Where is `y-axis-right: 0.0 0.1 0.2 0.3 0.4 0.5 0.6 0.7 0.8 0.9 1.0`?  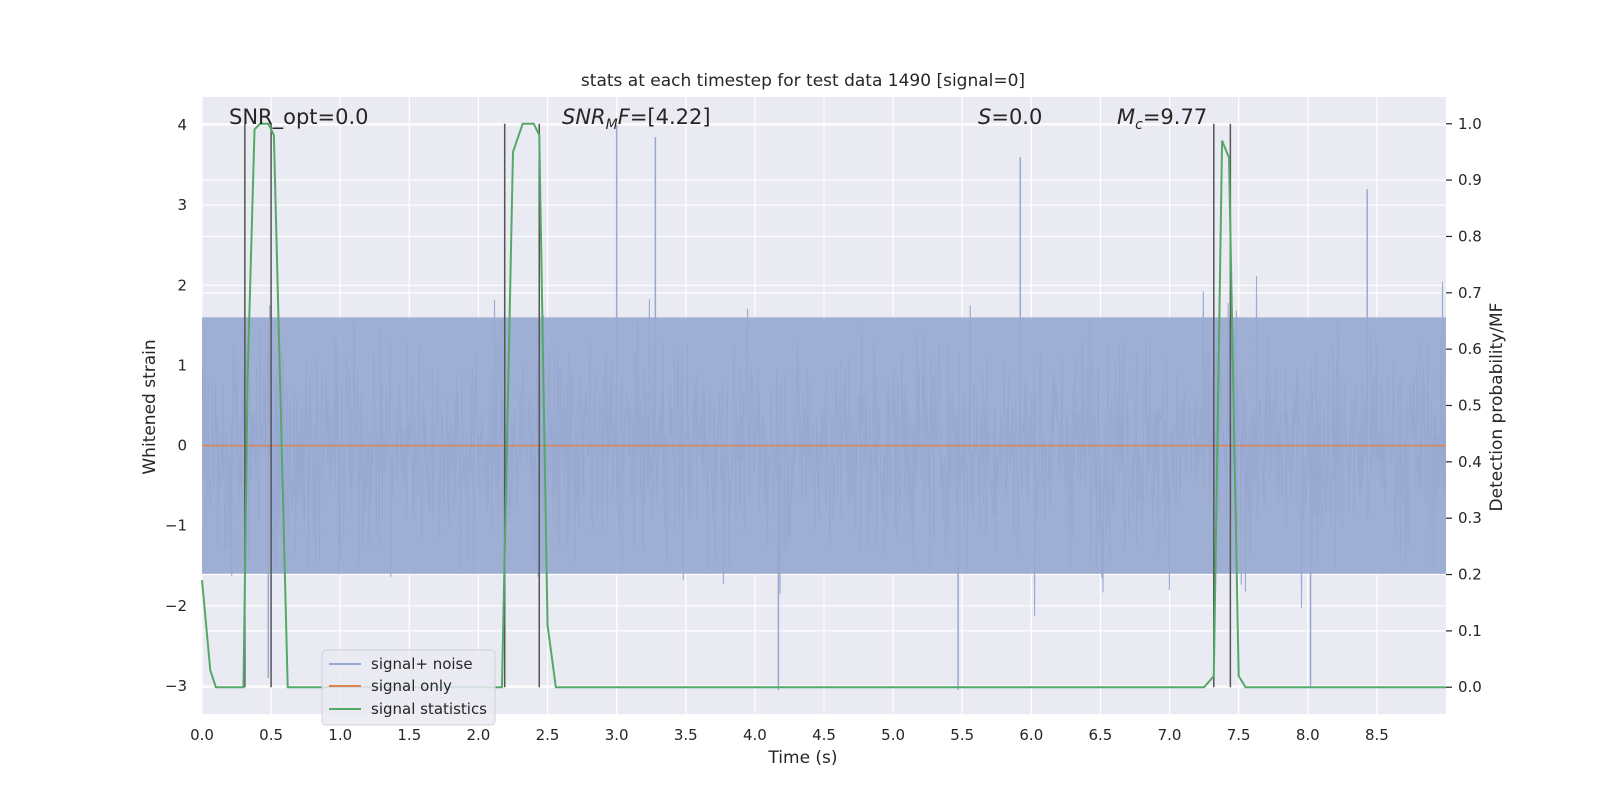 y-axis-right: 0.0 0.1 0.2 0.3 0.4 0.5 0.6 0.7 0.8 0.9 1.0 is located at coordinates (1464, 405).